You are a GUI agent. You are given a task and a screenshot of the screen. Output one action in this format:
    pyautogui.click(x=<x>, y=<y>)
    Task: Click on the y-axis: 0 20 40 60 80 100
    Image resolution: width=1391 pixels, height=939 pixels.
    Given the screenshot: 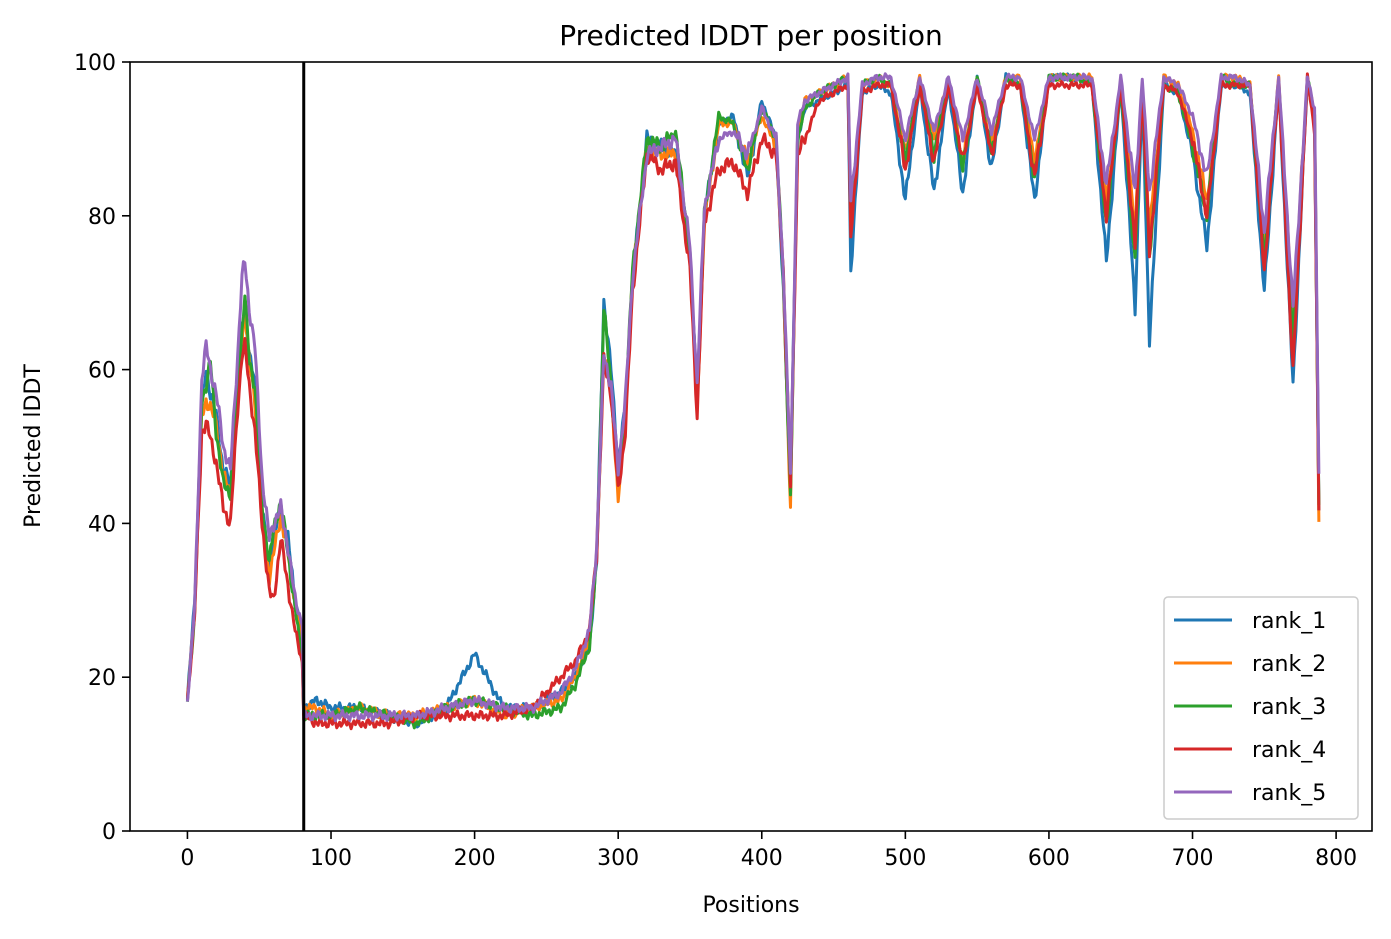 What is the action you would take?
    pyautogui.click(x=102, y=448)
    